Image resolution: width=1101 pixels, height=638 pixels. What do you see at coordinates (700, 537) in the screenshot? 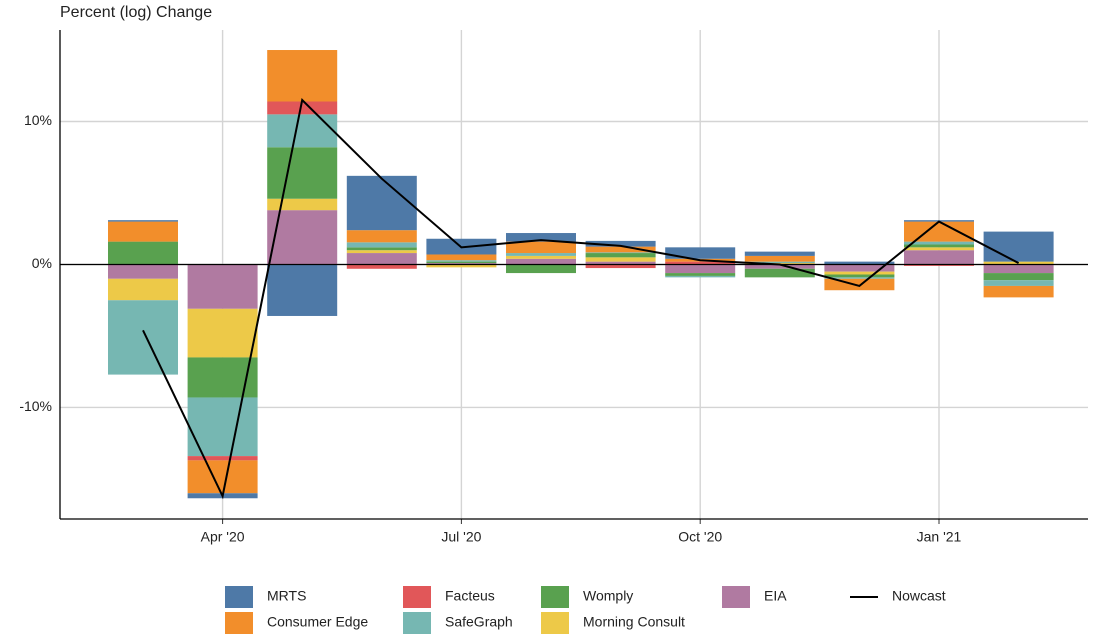
I see `x-tick-label: Oct '20` at bounding box center [700, 537].